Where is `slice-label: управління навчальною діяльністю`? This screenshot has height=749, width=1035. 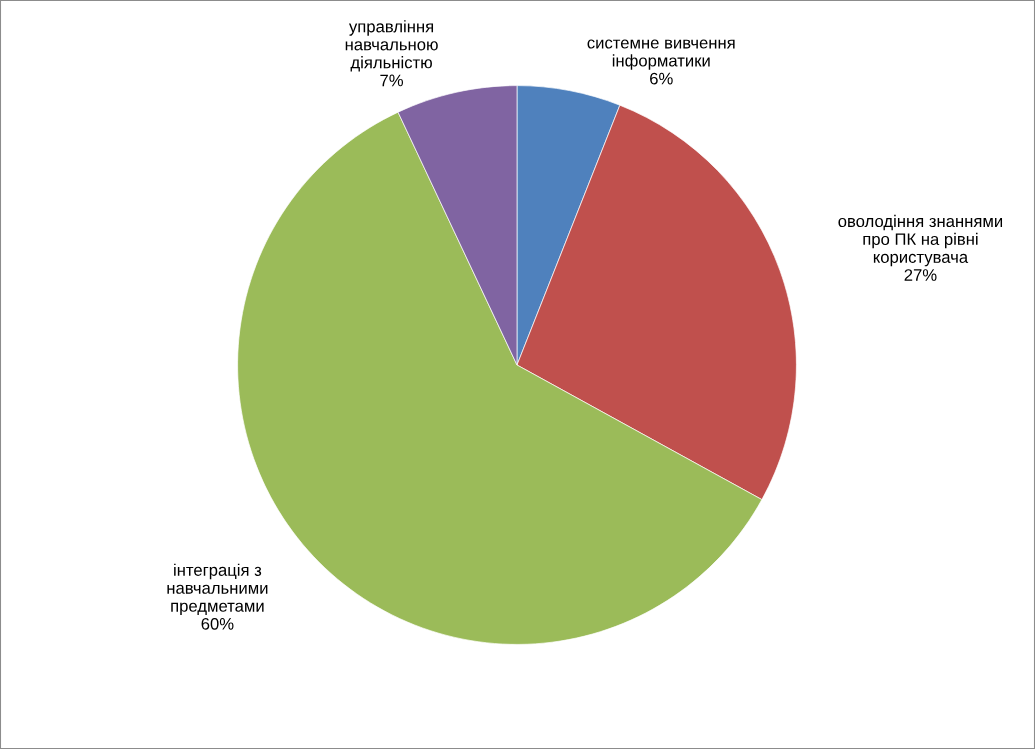
slice-label: управління навчальною діяльністю is located at coordinates (391, 46).